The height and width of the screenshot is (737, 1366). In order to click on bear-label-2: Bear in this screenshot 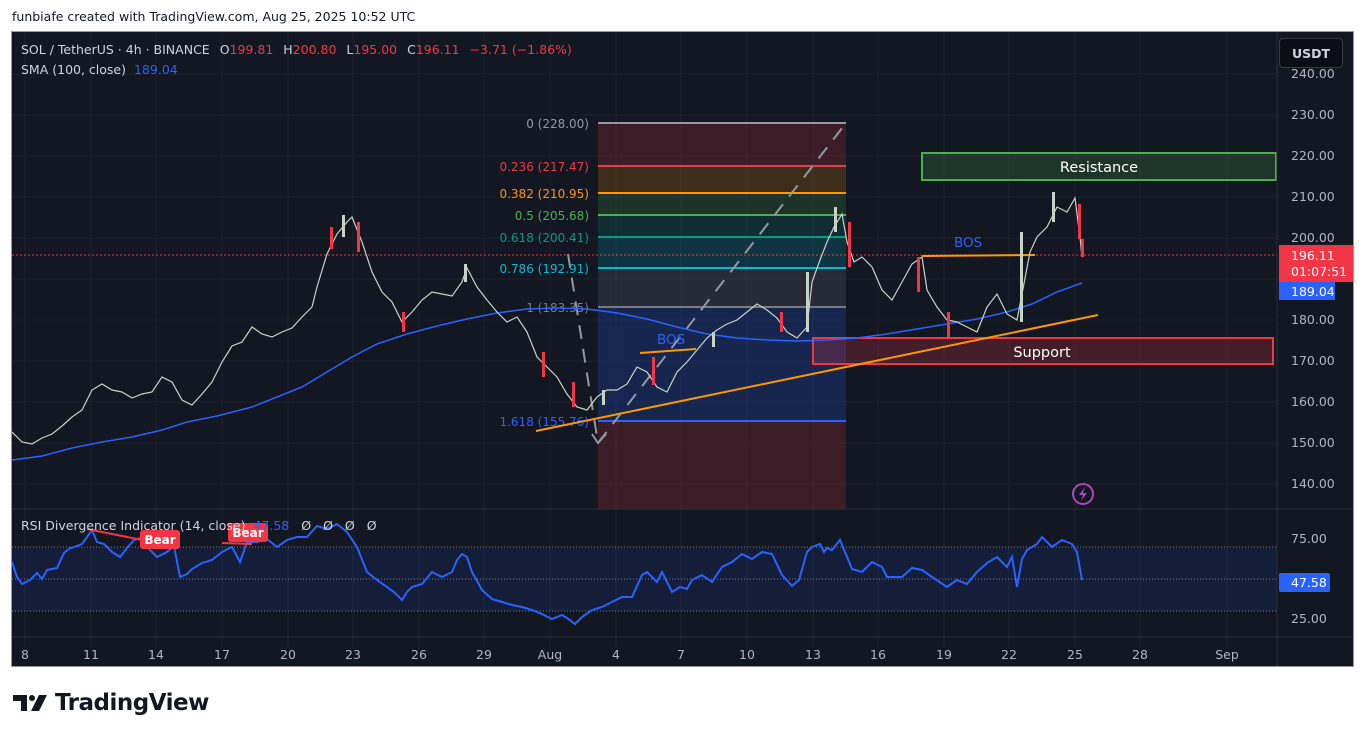, I will do `click(247, 533)`.